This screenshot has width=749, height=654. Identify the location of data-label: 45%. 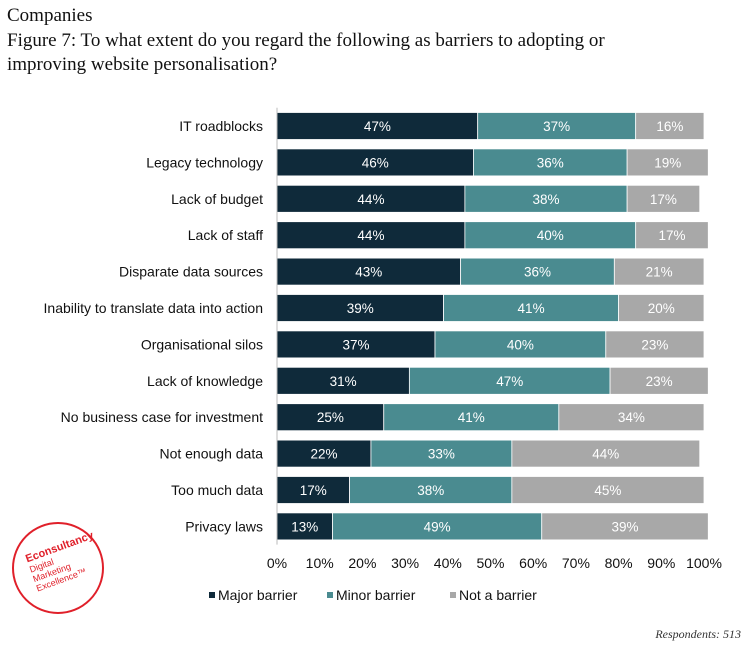
(607, 490).